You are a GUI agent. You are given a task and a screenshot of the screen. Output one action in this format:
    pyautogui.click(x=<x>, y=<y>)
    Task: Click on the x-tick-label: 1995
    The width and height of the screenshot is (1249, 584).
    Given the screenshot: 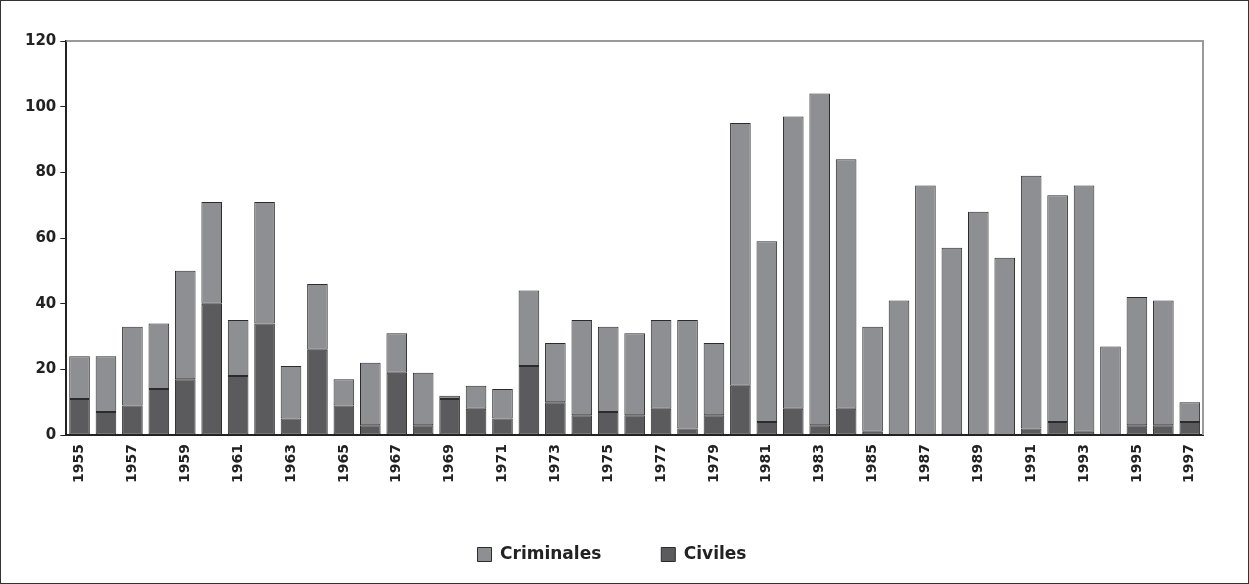 What is the action you would take?
    pyautogui.click(x=1135, y=463)
    